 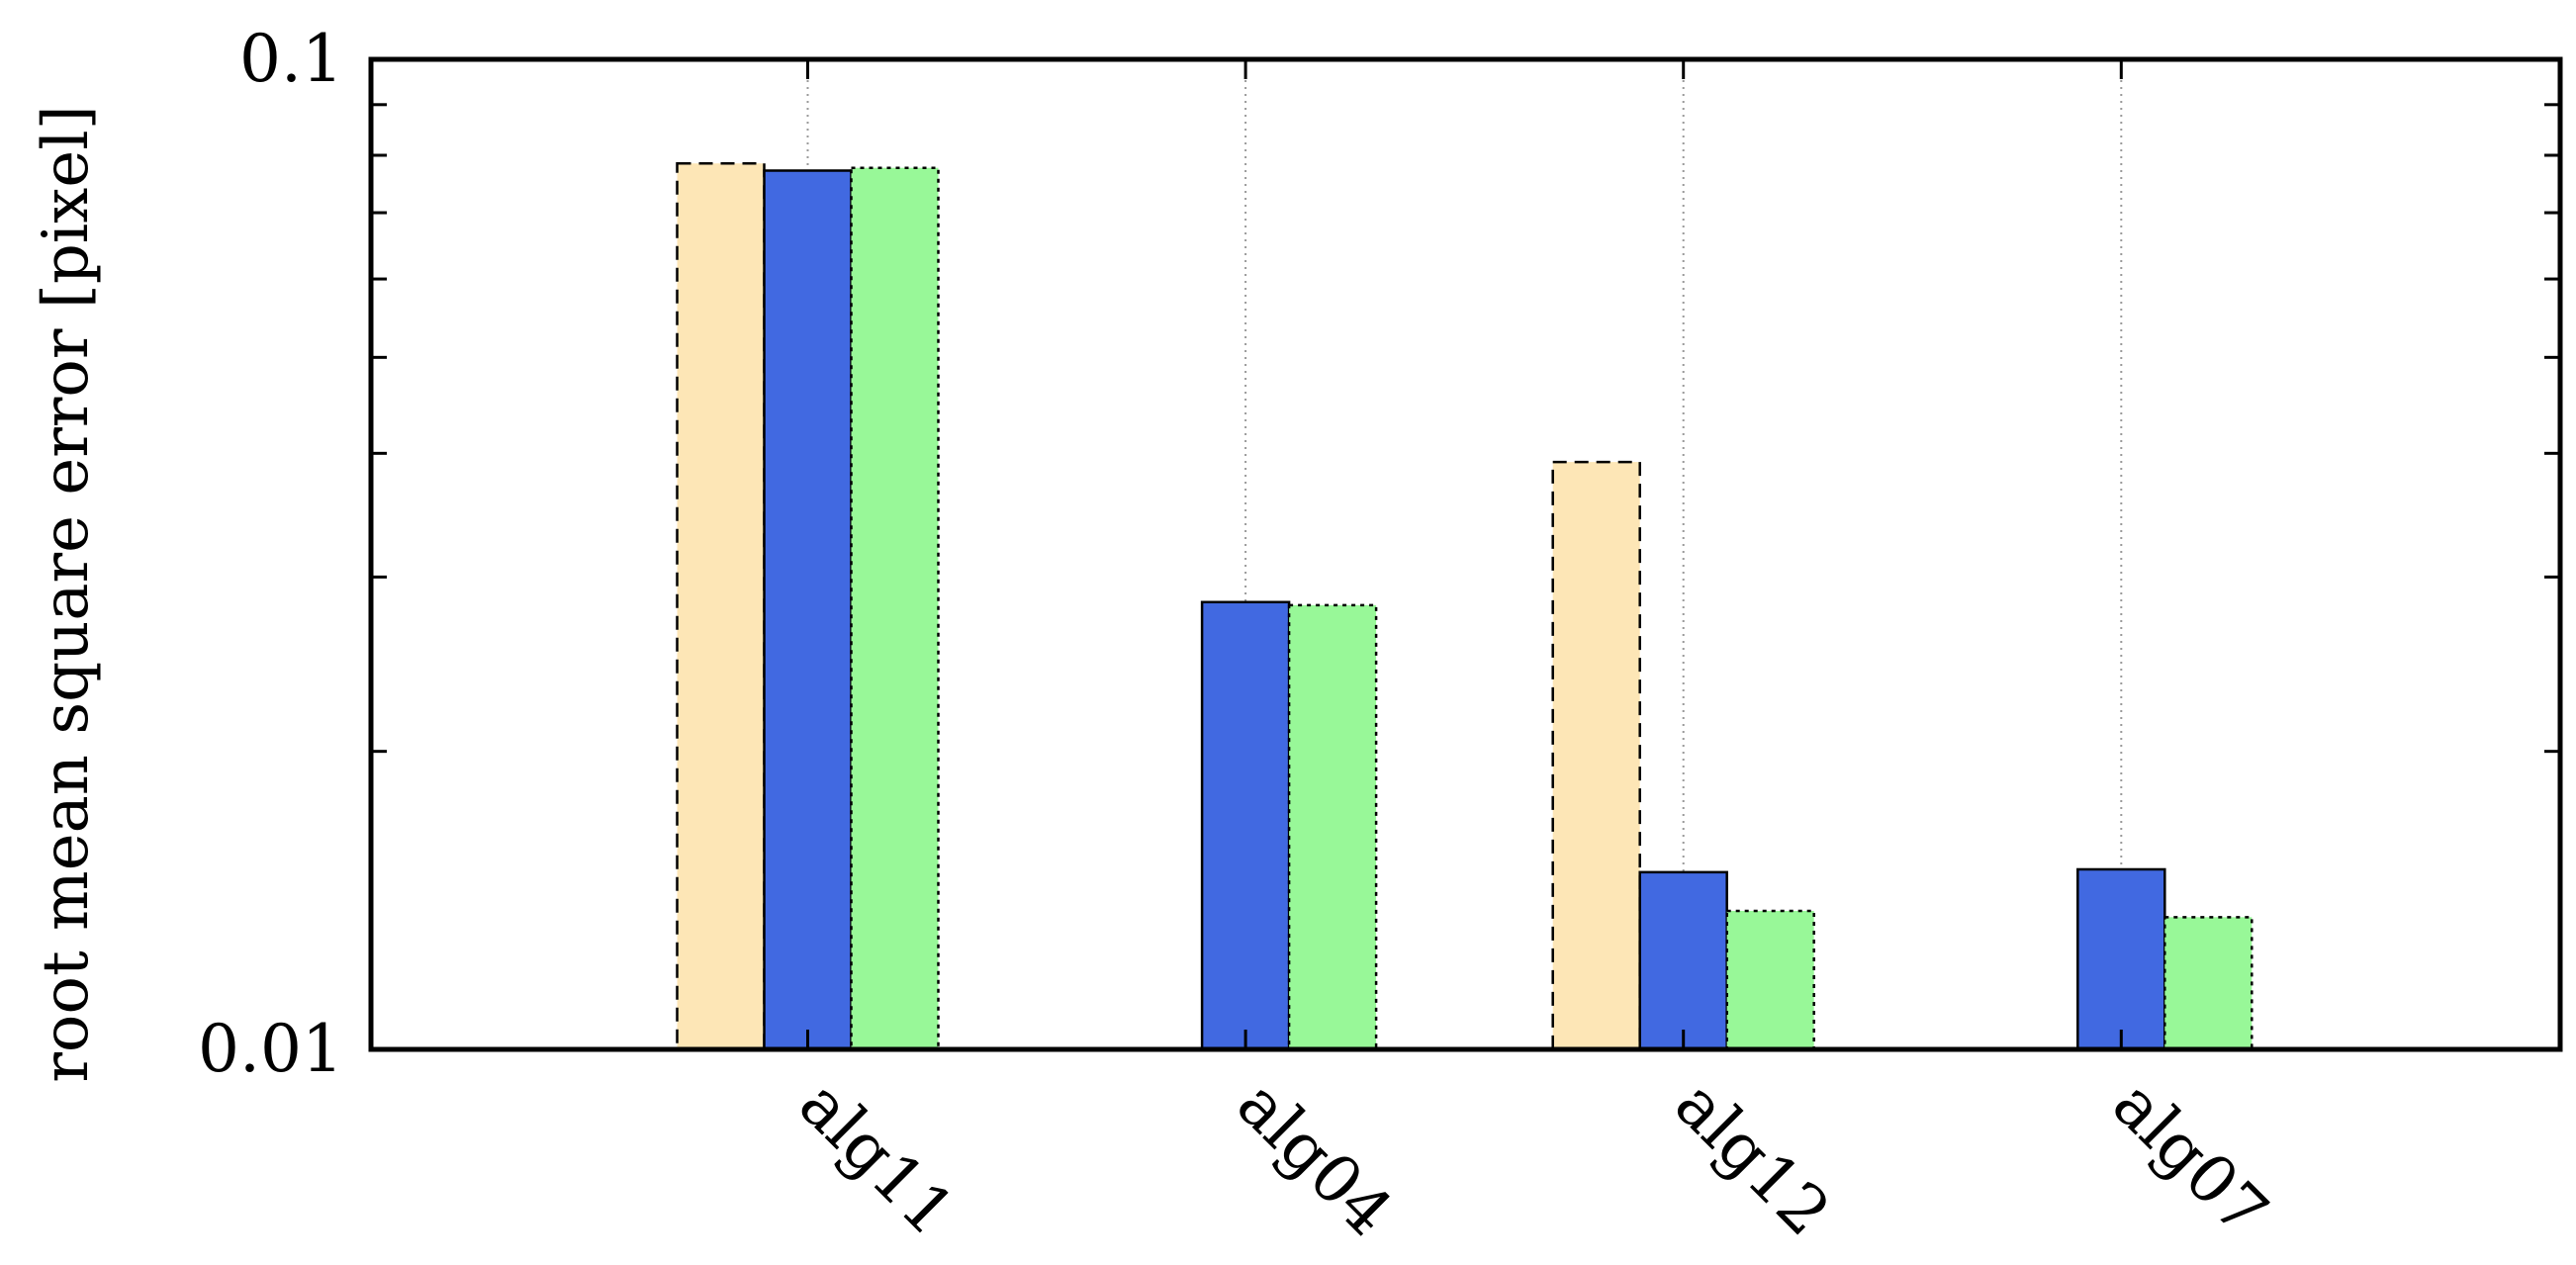 I want to click on x-tick-label-alg11: alg11, so click(x=876, y=1158).